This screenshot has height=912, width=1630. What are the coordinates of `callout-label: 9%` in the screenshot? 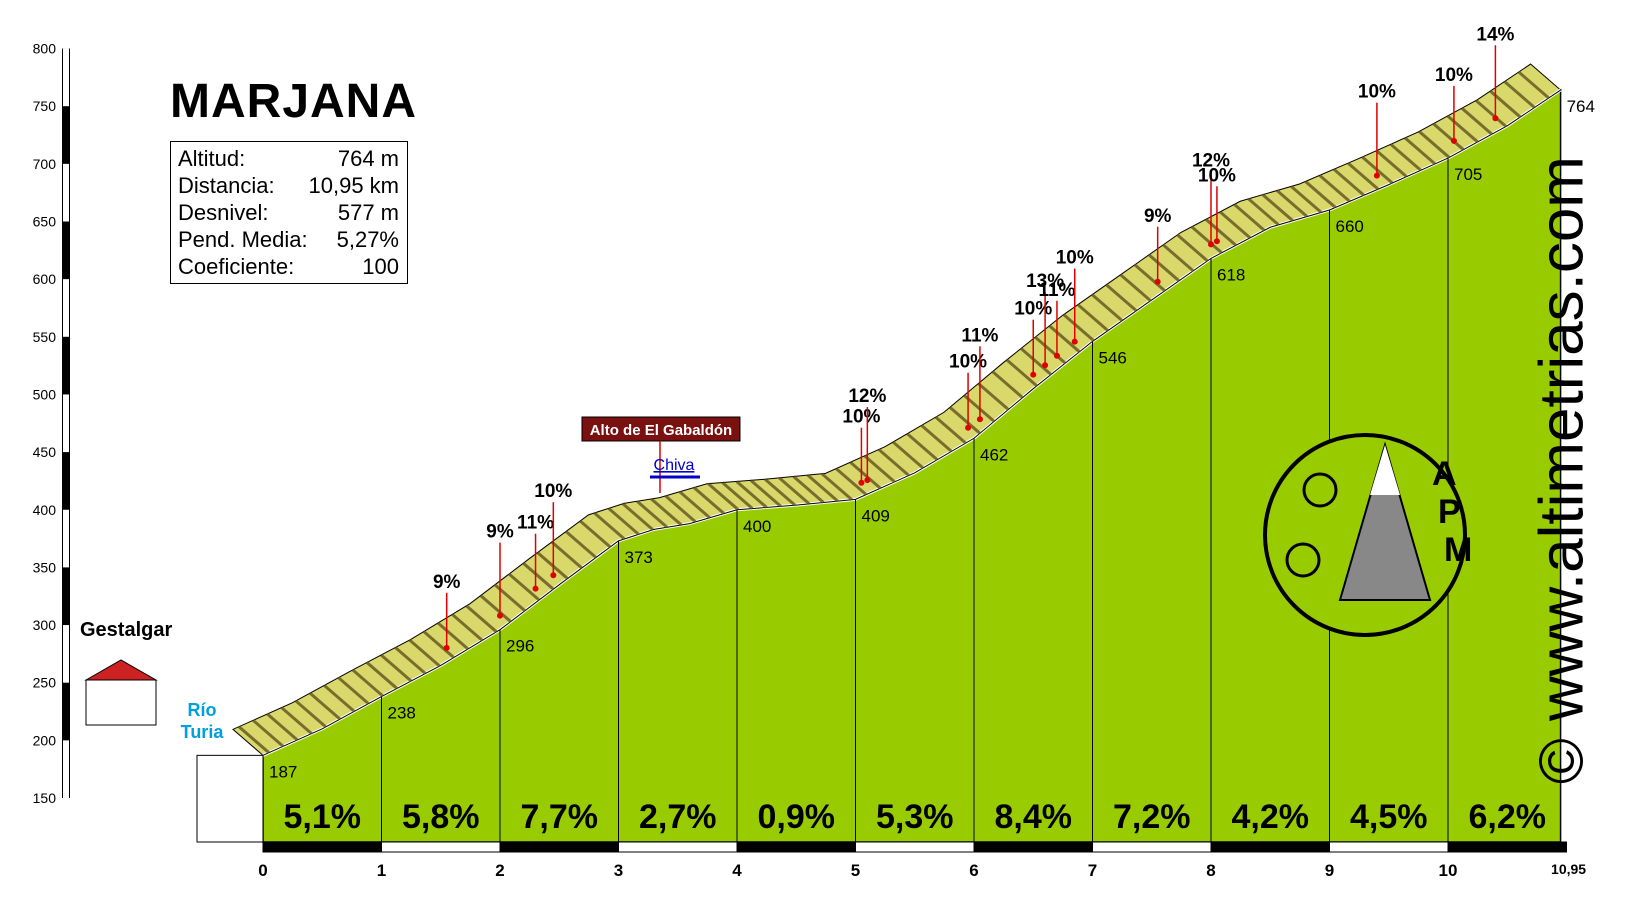 It's located at (500, 532).